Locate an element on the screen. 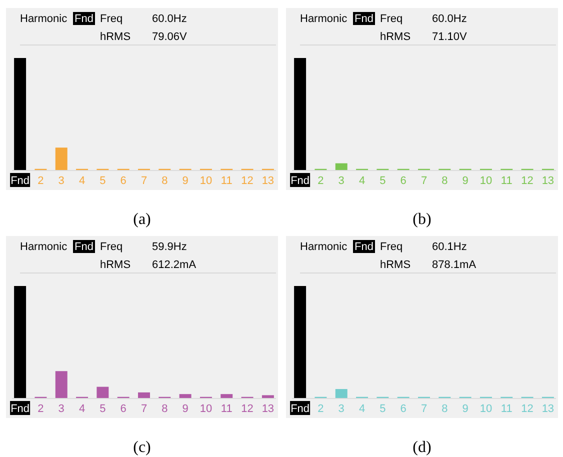 This screenshot has width=563, height=457. text: 79.06V is located at coordinates (170, 37).